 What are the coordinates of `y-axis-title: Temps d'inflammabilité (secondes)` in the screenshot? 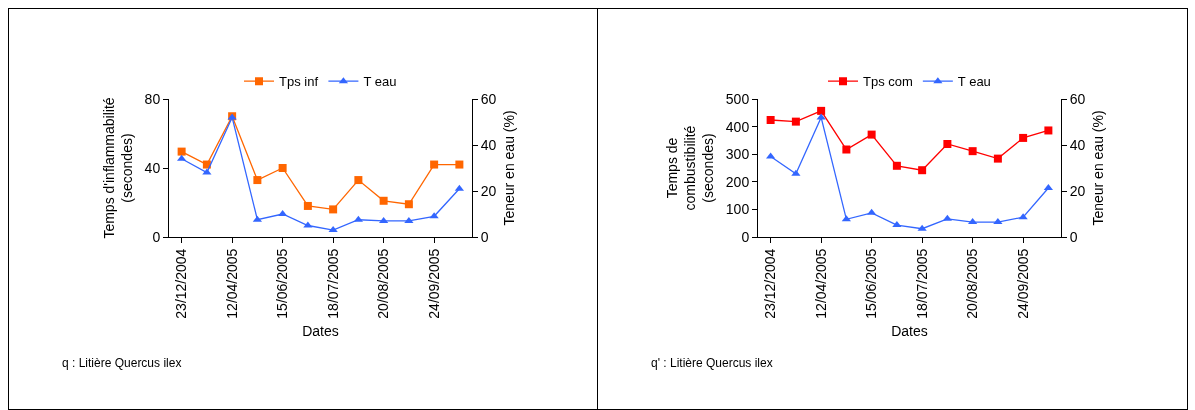 It's located at (118, 168).